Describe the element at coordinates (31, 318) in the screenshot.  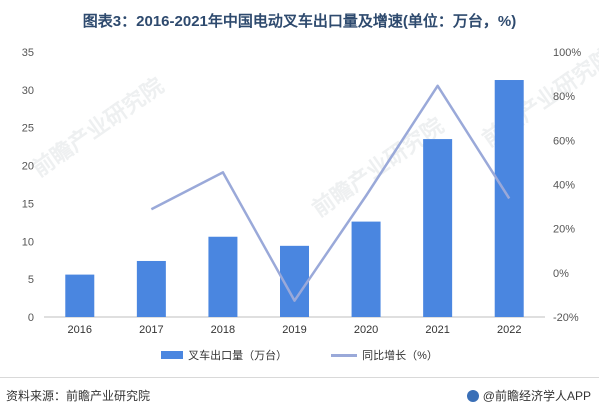
I see `y-left-tick-label: 0` at that location.